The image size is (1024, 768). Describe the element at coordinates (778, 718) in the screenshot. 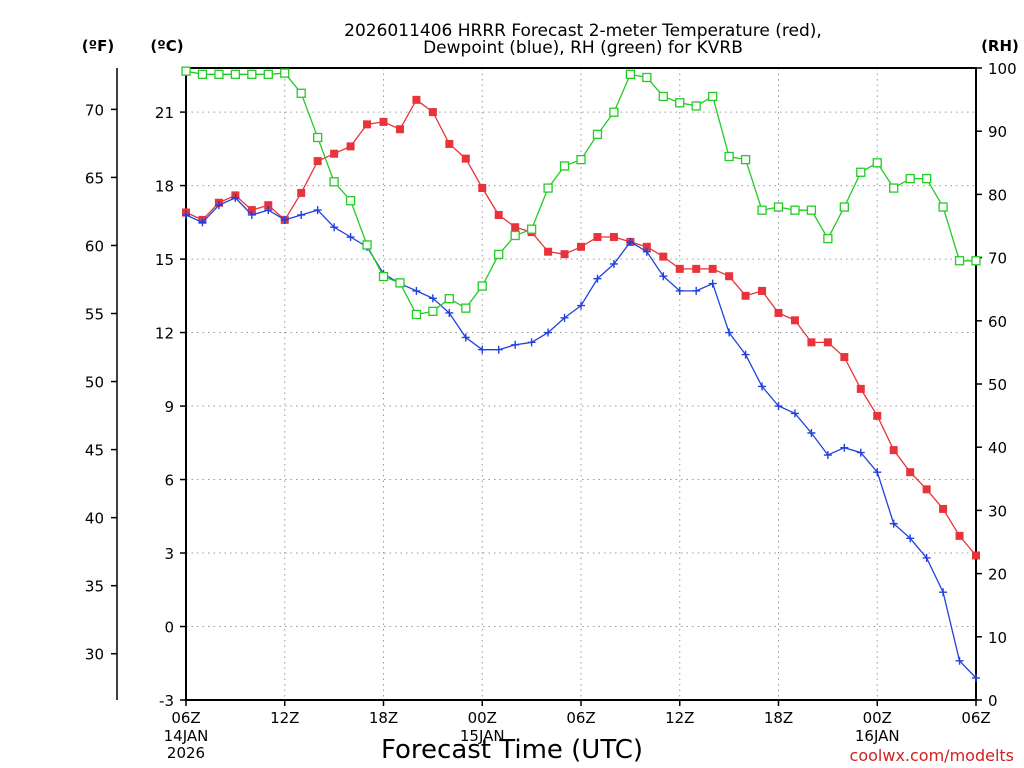

I see `x-tick-label: 18Z` at that location.